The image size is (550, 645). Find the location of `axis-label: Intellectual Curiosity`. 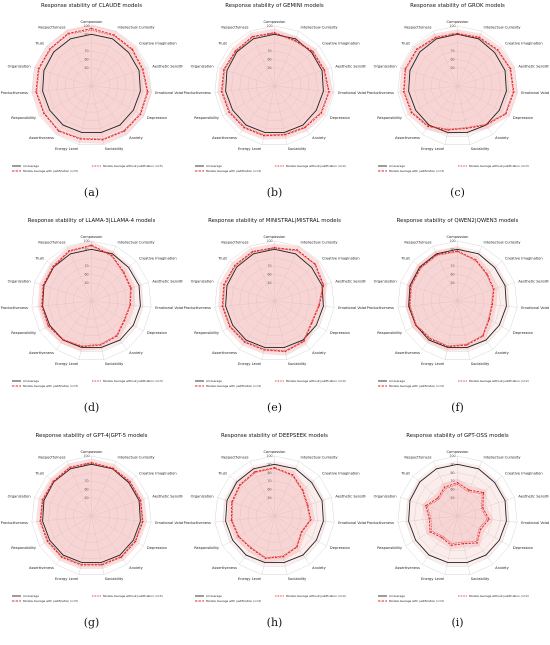

axis-label: Intellectual Curiosity is located at coordinates (503, 28).